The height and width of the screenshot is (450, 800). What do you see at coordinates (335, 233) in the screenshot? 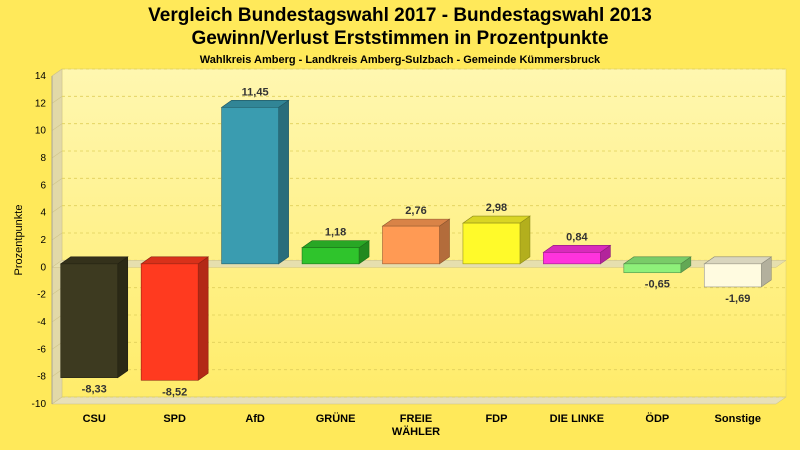
I see `data-label: 1,18` at bounding box center [335, 233].